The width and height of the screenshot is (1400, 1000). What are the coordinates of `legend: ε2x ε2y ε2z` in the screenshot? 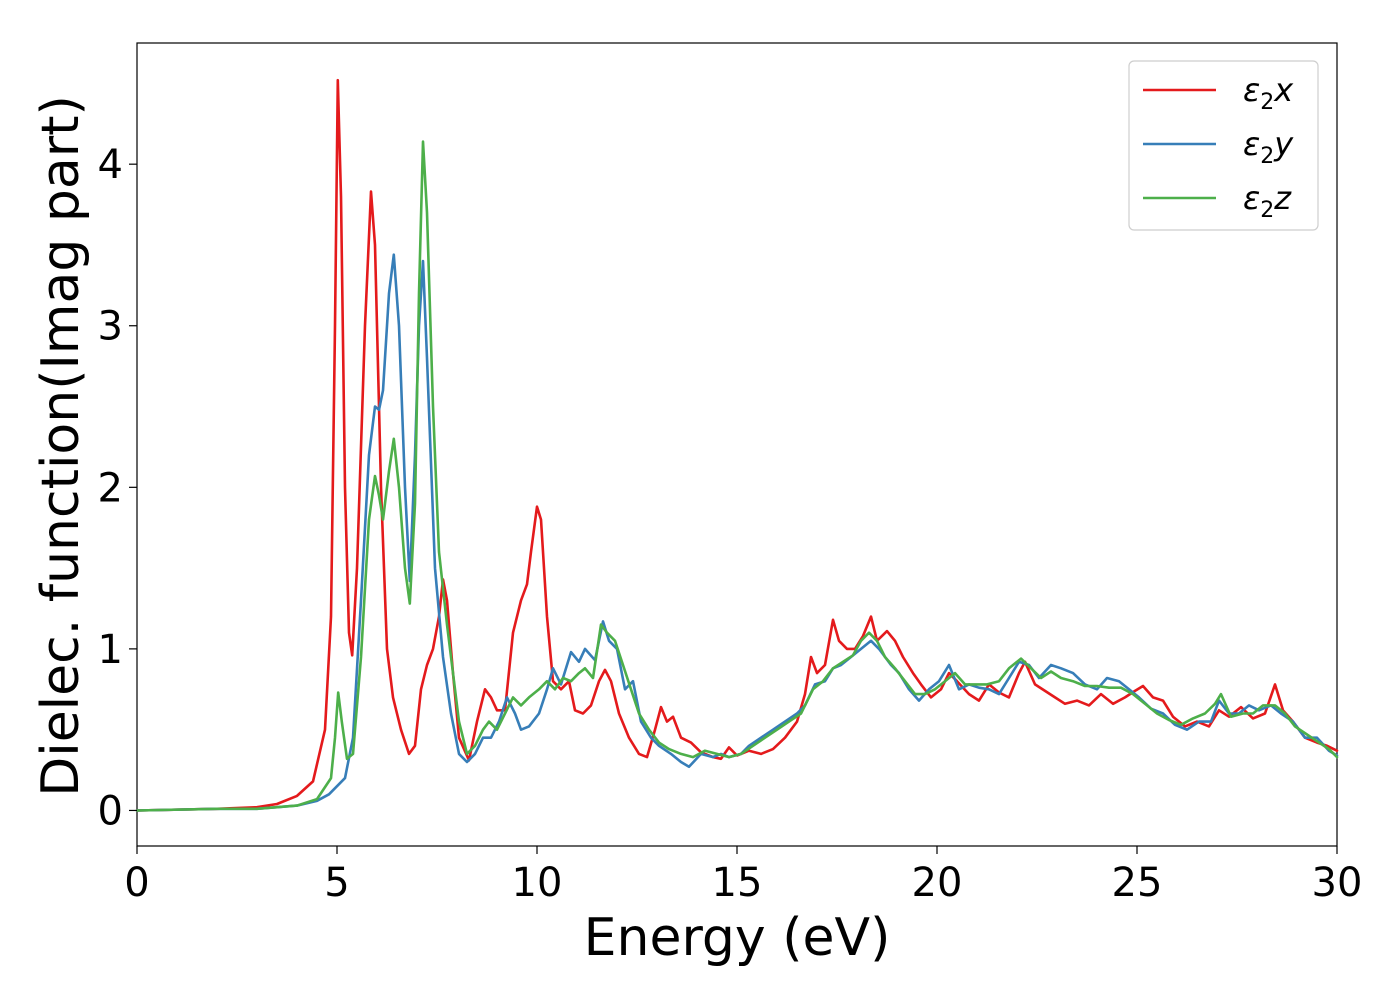 It's located at (1223, 145).